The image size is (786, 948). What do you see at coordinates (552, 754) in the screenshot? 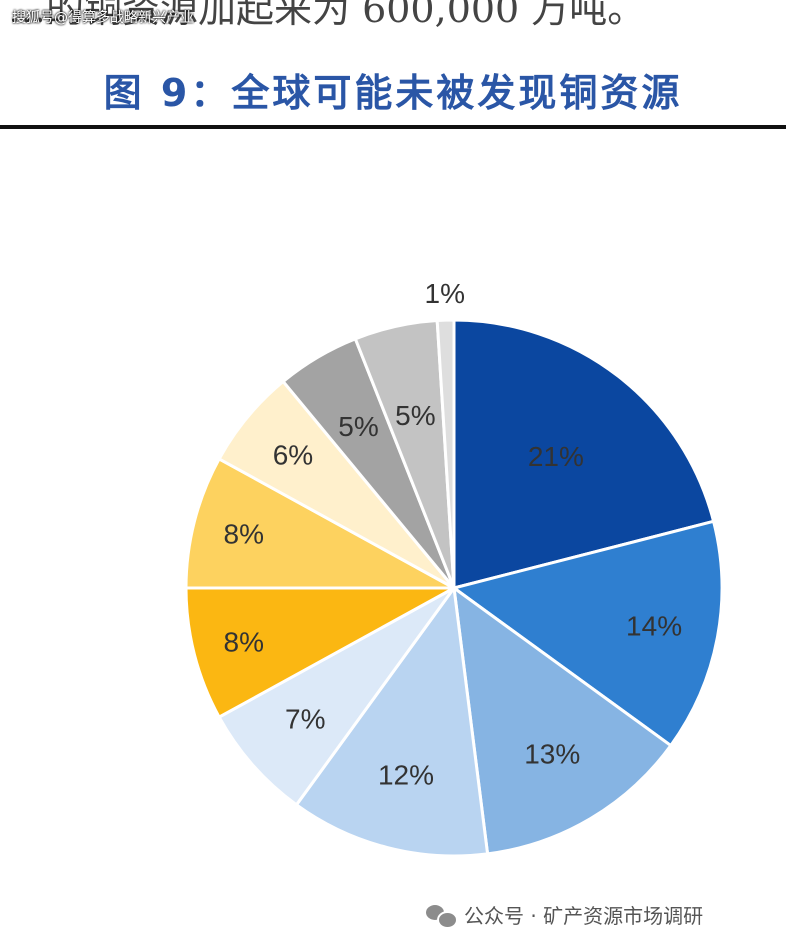
I see `pie-label-3: 13%` at bounding box center [552, 754].